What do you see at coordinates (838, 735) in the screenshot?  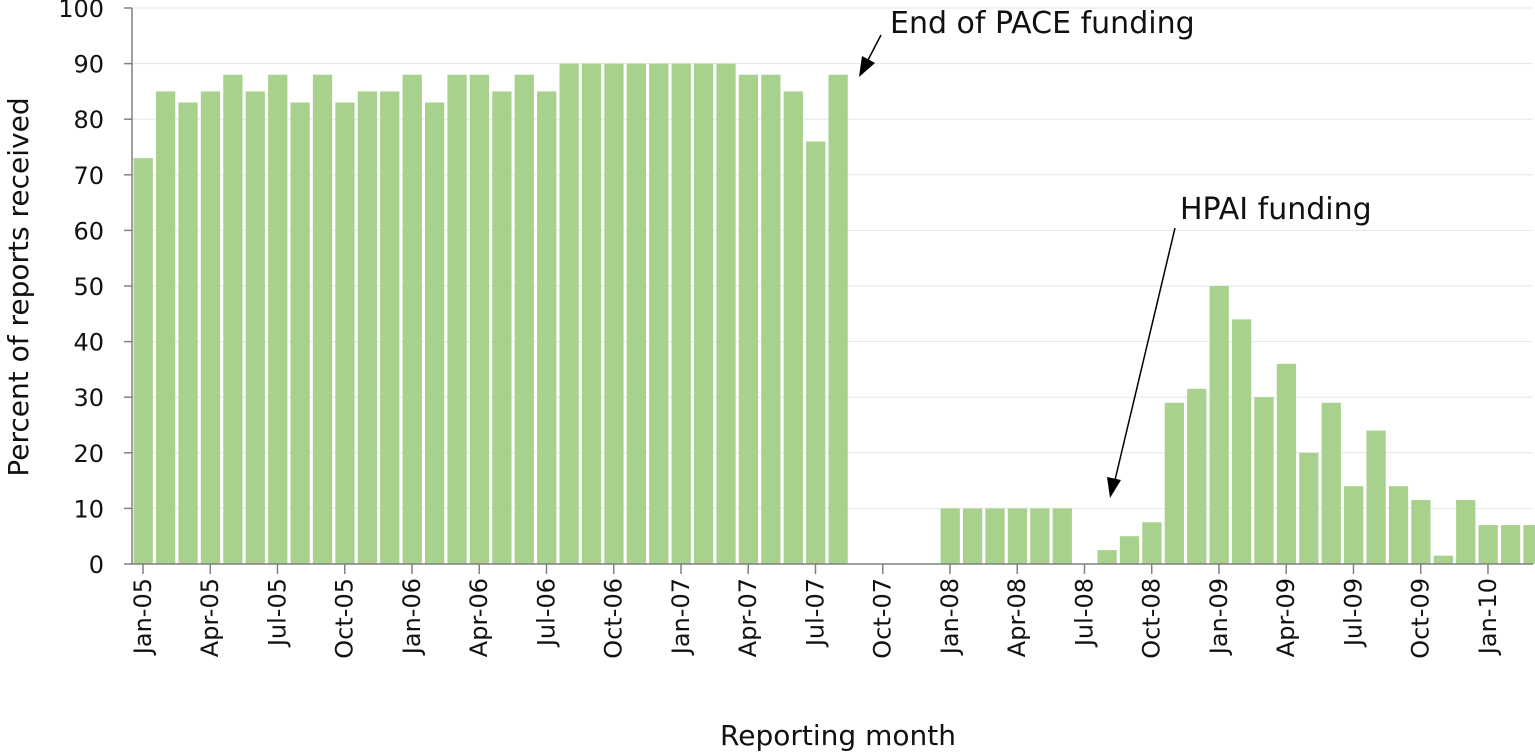 I see `x-axis-title: Reporting month` at bounding box center [838, 735].